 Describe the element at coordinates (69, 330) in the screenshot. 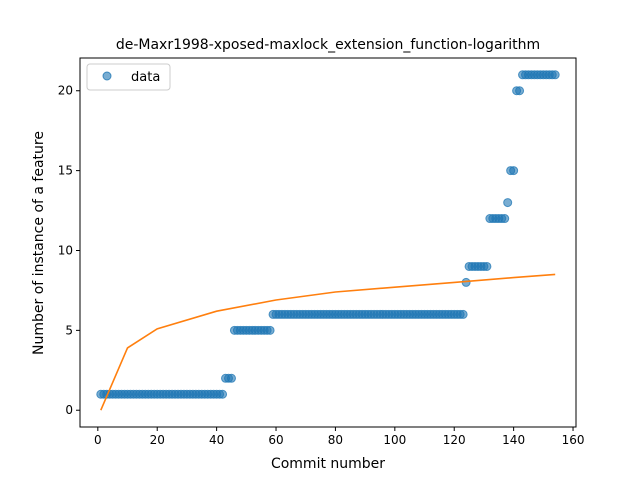

I see `y-tick-label: 5` at that location.